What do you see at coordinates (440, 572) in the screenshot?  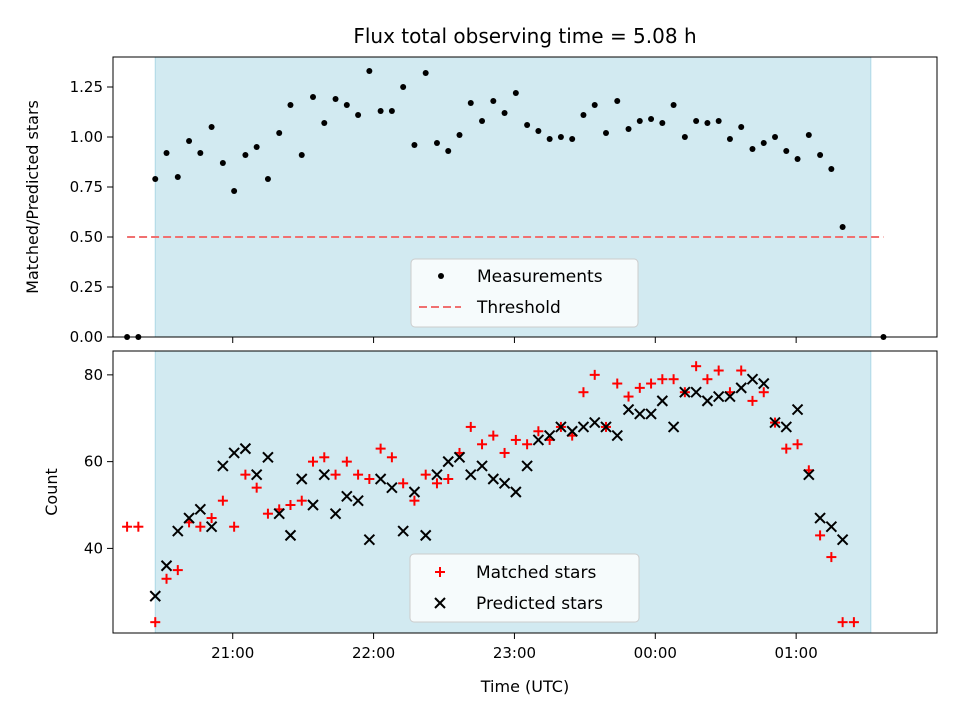 I see `legend-marker-matched` at bounding box center [440, 572].